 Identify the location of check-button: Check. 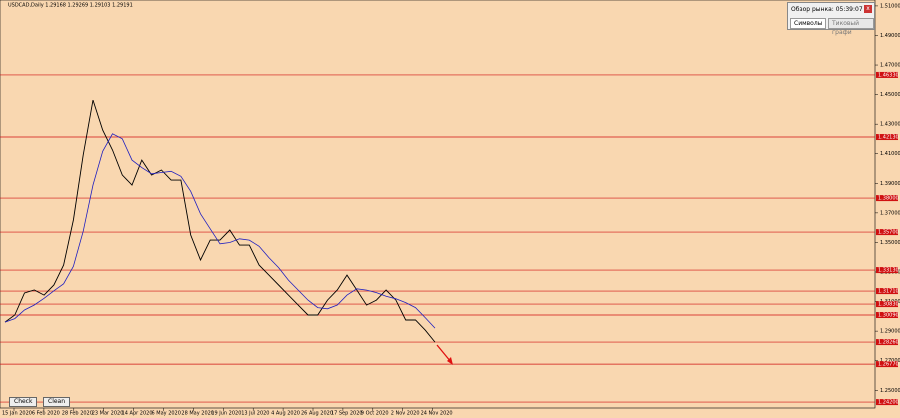
(23, 402).